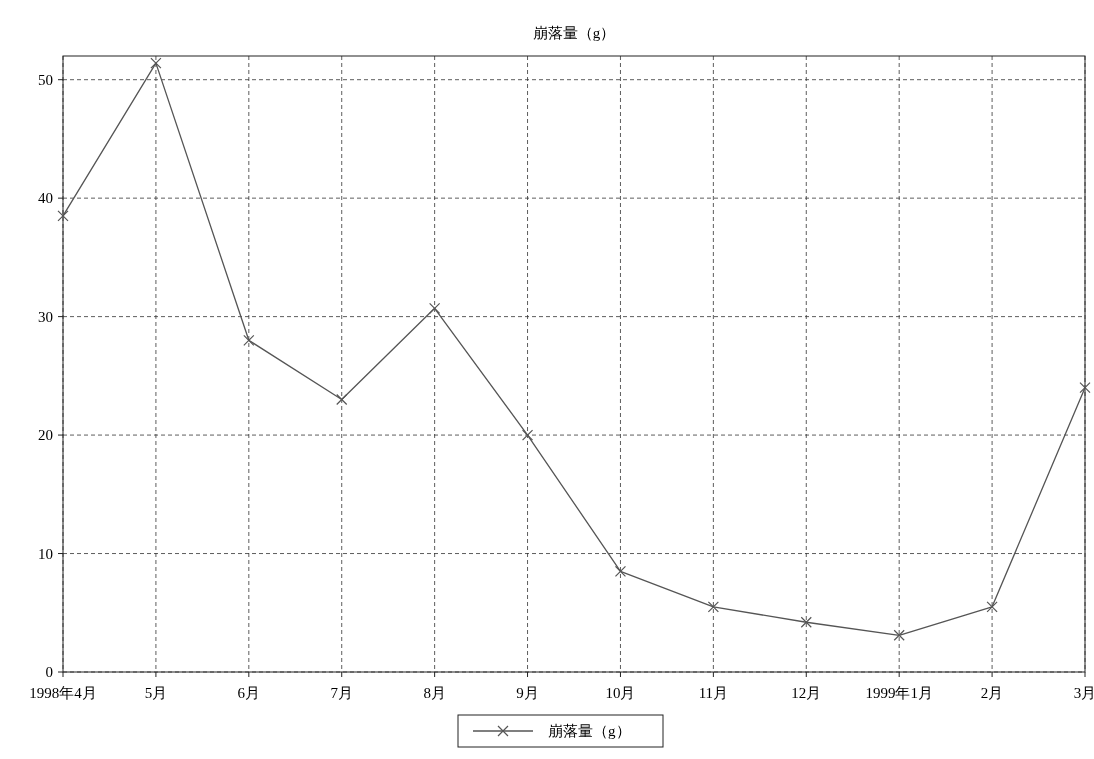  Describe the element at coordinates (713, 693) in the screenshot. I see `x-tick-label: 11月` at that location.